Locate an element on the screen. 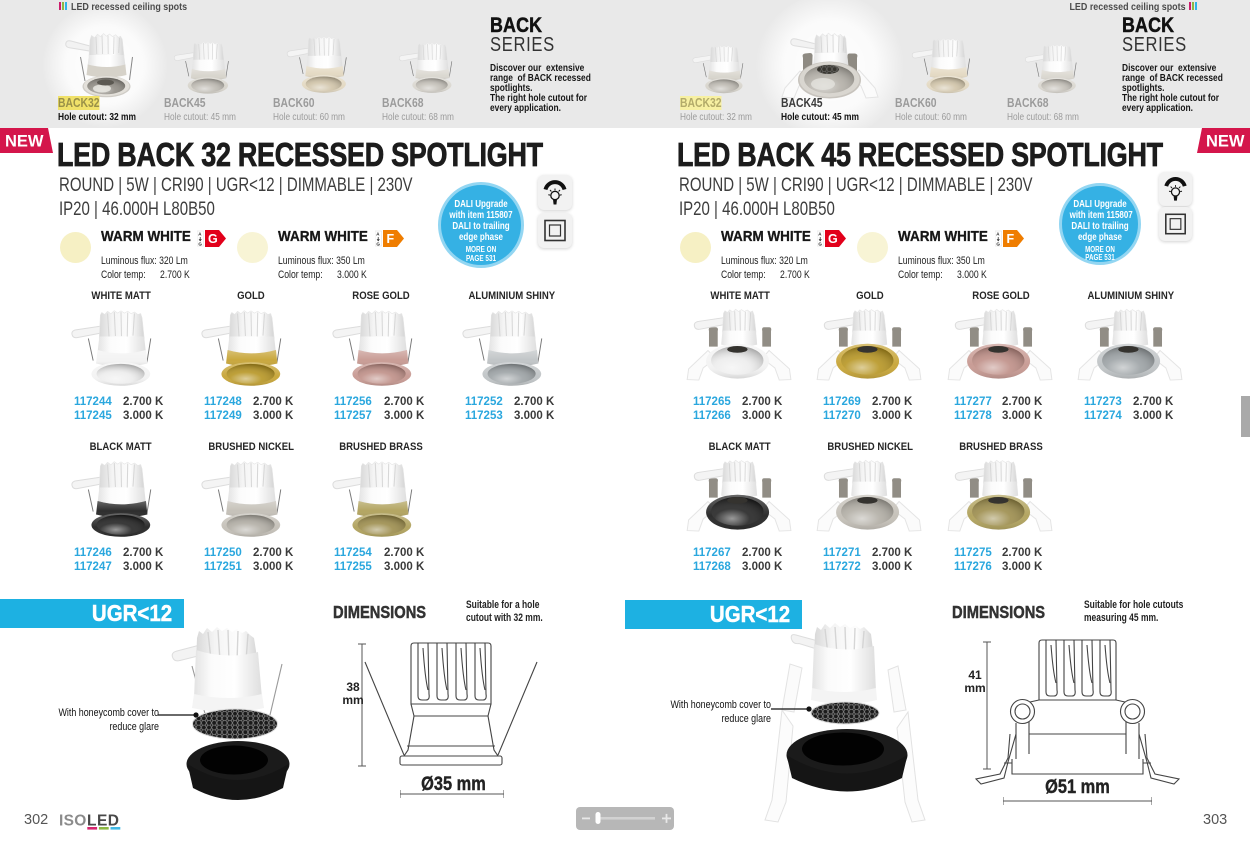 The width and height of the screenshot is (1250, 844). svg-text: ISO is located at coordinates (73, 821).